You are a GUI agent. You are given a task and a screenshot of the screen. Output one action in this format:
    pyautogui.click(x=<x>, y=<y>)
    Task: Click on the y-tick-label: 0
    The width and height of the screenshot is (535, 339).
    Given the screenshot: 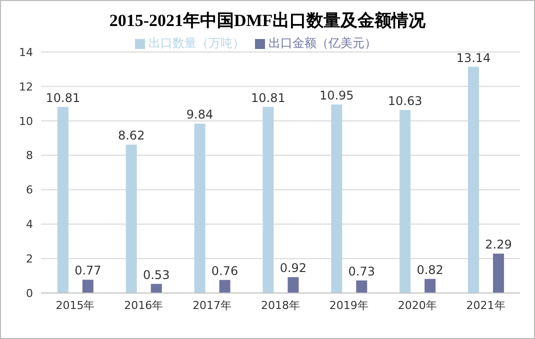 What is the action you would take?
    pyautogui.click(x=29, y=293)
    